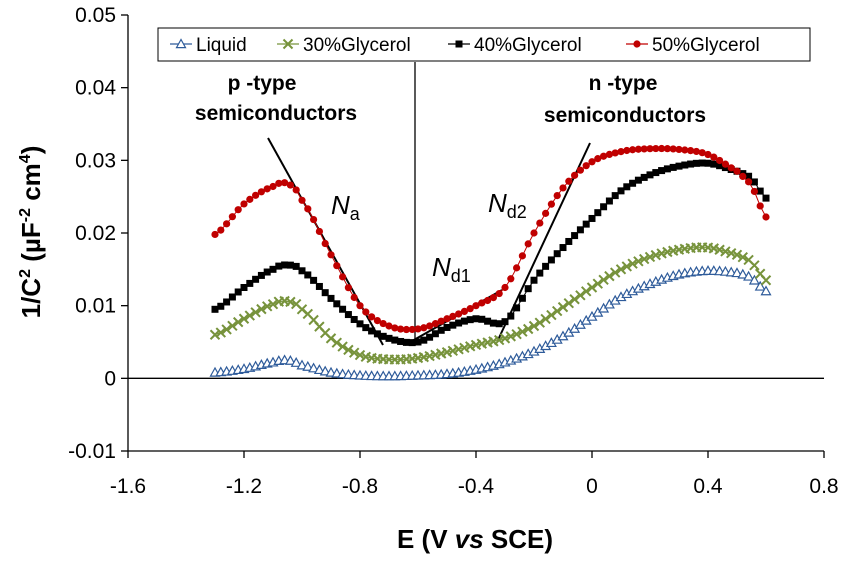 This screenshot has height=563, width=850. What do you see at coordinates (357, 45) in the screenshot?
I see `legend-label: 30%Glycerol` at bounding box center [357, 45].